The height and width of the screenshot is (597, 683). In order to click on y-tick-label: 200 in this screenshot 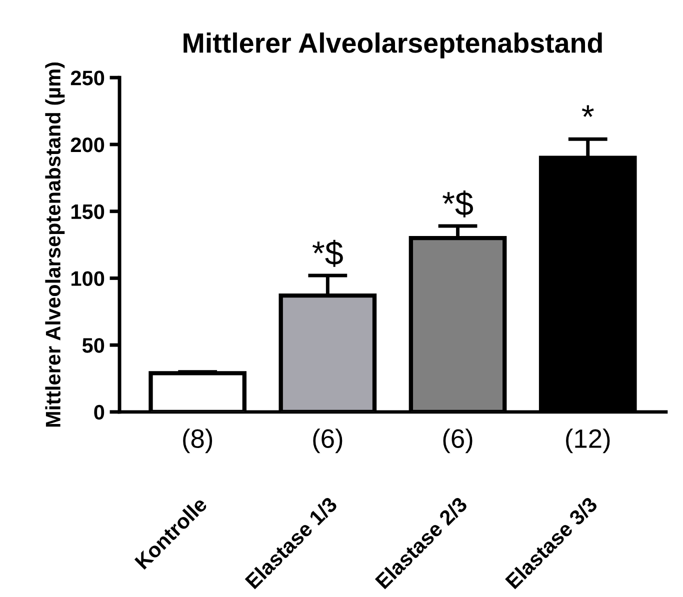, I will do `click(87, 144)`.